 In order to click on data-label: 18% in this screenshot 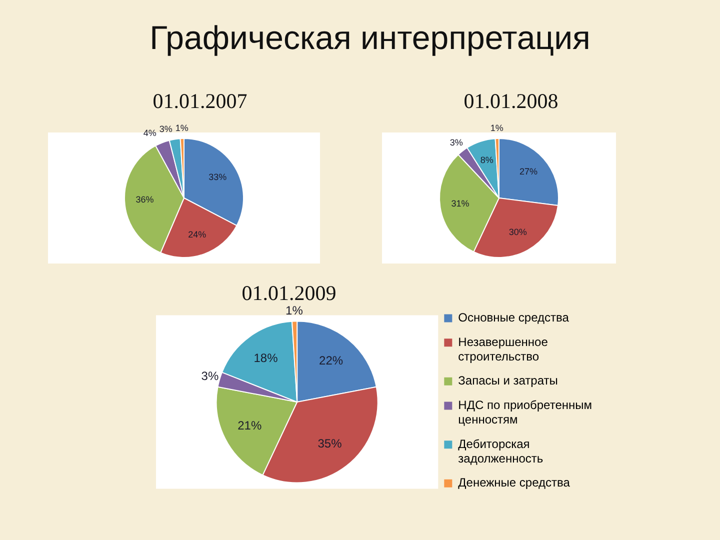, I will do `click(266, 358)`.